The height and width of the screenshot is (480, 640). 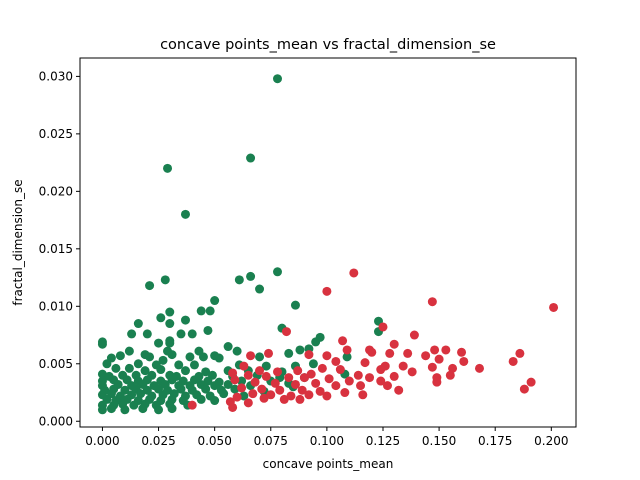 I want to click on x-axis-label: concave points_mean, so click(x=328, y=464).